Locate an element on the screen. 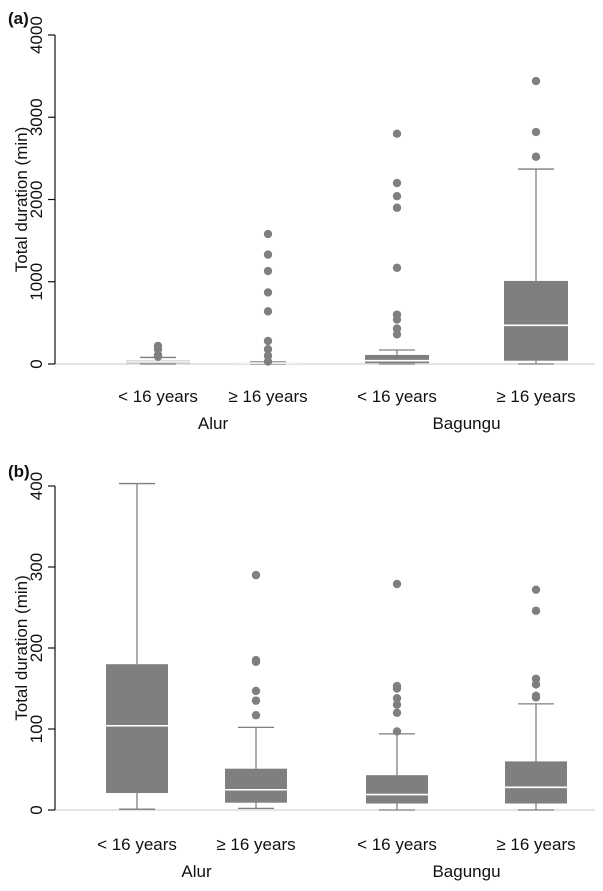  y-tick-label: 200 is located at coordinates (36, 648).